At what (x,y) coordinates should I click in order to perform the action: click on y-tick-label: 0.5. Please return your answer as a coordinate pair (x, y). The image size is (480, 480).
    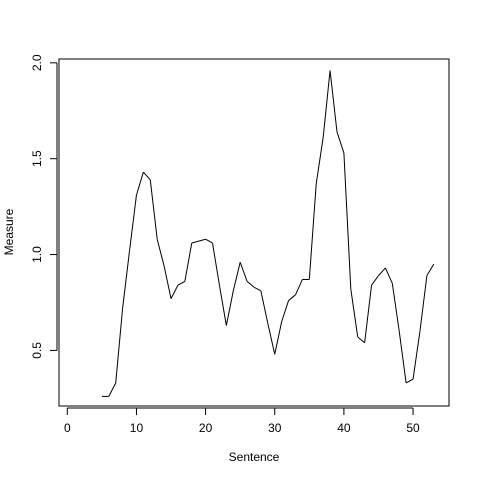
    Looking at the image, I should click on (37, 350).